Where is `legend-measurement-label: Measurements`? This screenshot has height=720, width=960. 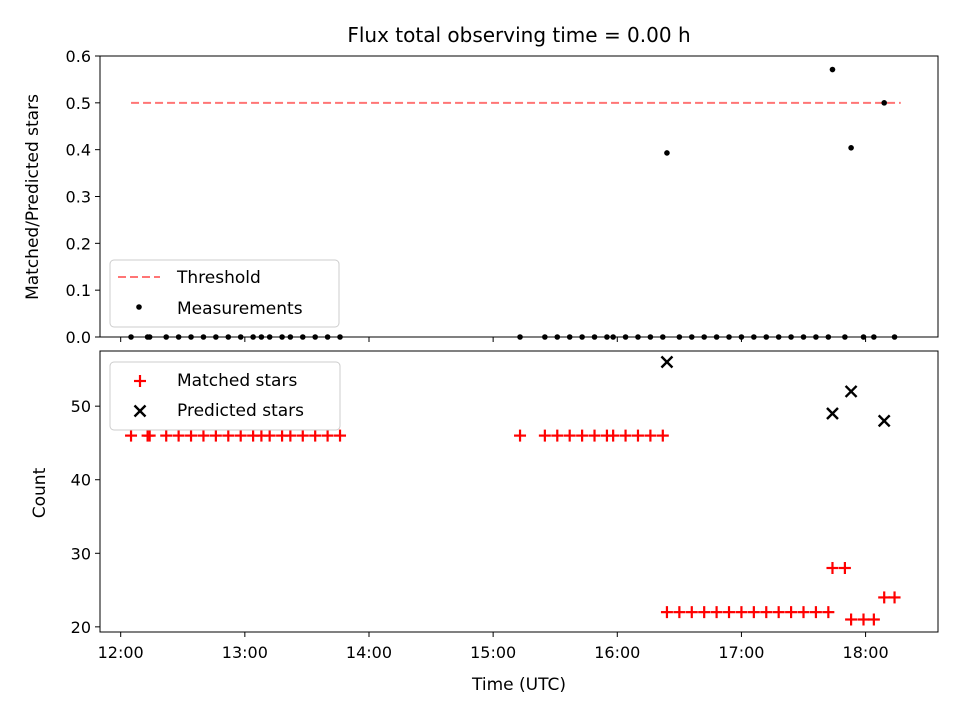
legend-measurement-label: Measurements is located at coordinates (240, 309).